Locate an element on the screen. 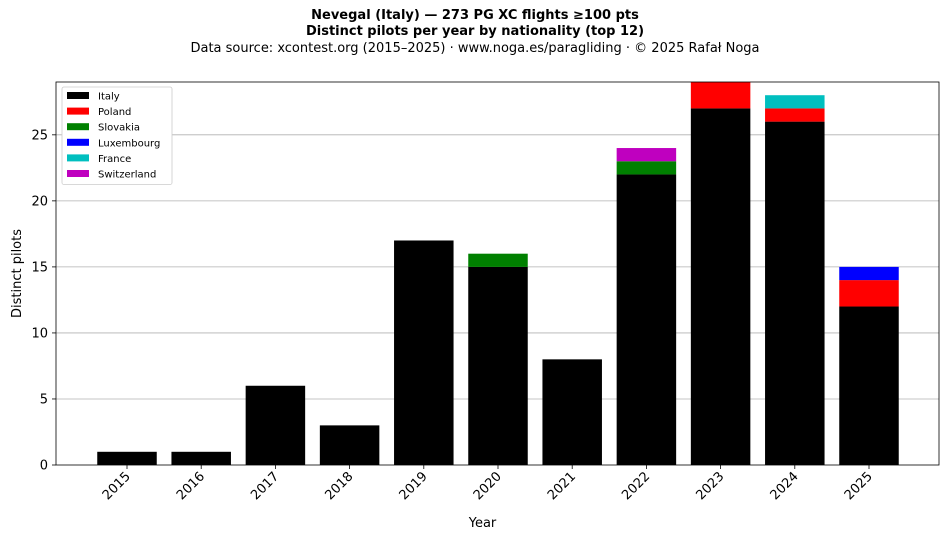 The image size is (950, 539). bar-italy-2020 is located at coordinates (498, 365).